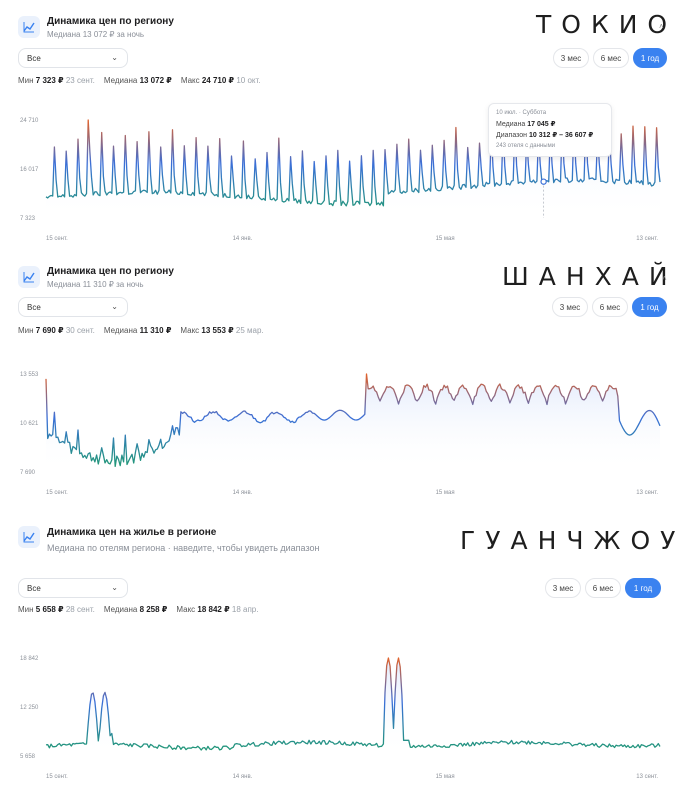  Describe the element at coordinates (29, 170) in the screenshot. I see `y-tick-label: 16 017` at that location.